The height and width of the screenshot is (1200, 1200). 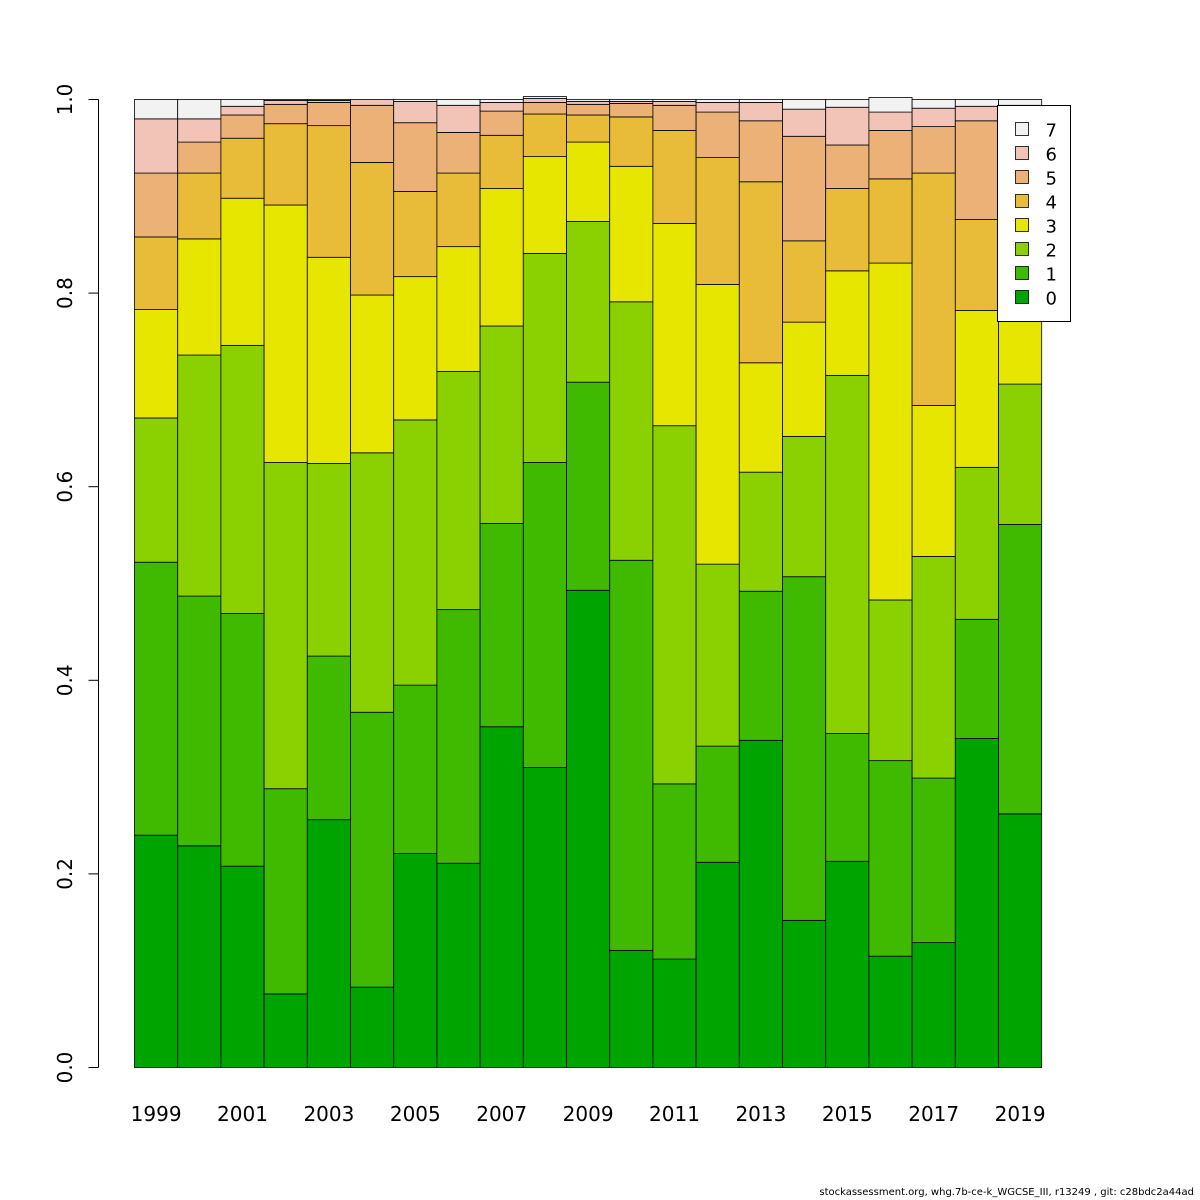 I want to click on legend-box, so click(x=1034, y=213).